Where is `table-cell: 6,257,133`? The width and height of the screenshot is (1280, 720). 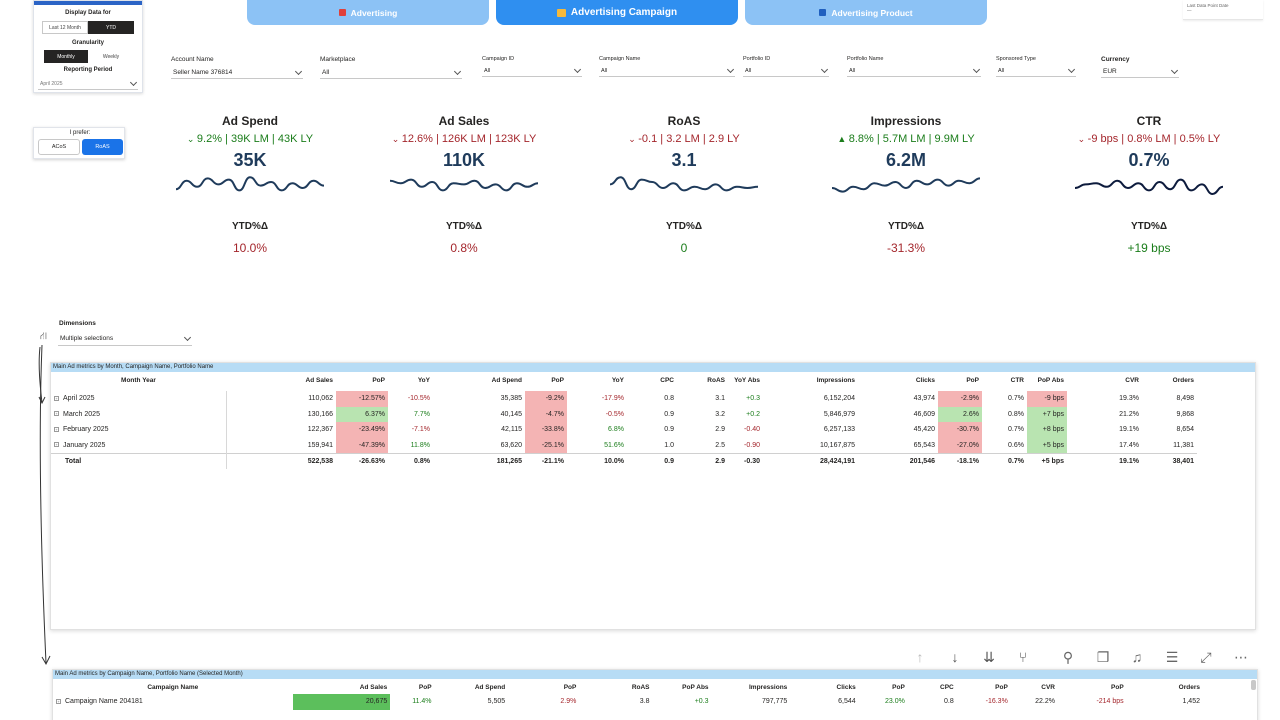 table-cell: 6,257,133 is located at coordinates (839, 430).